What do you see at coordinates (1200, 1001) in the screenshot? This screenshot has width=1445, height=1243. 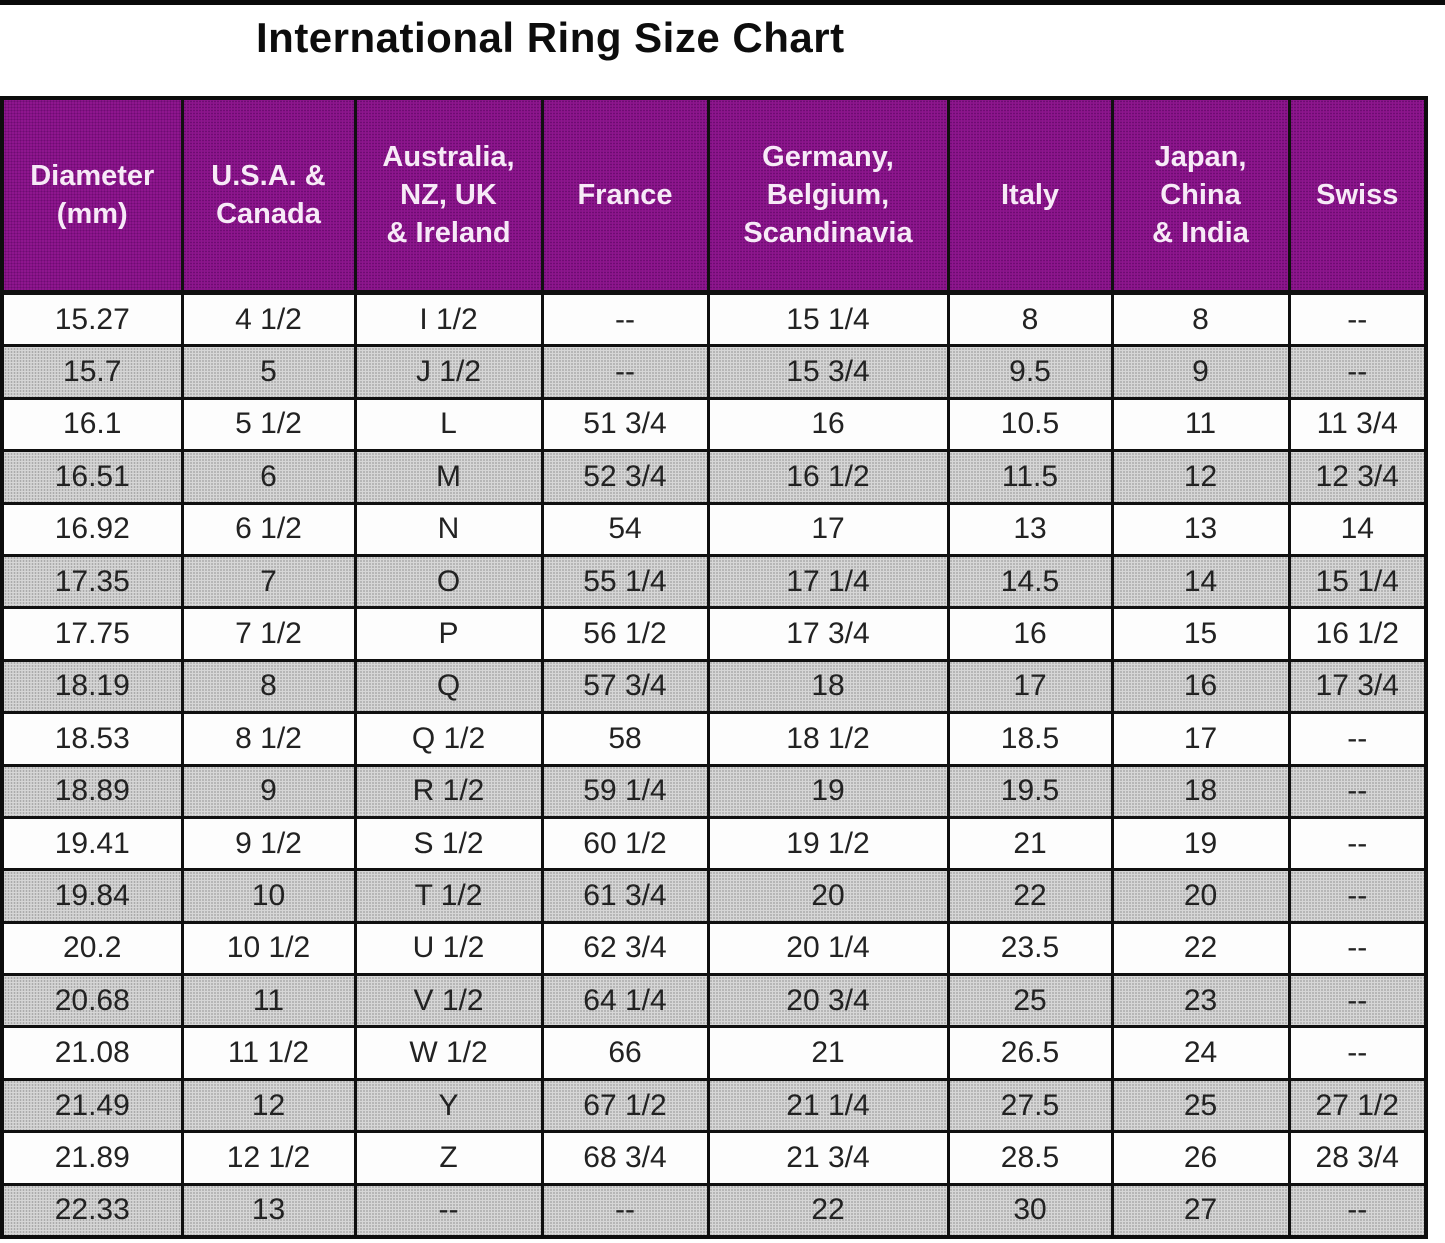 I see `table-cell: 23` at bounding box center [1200, 1001].